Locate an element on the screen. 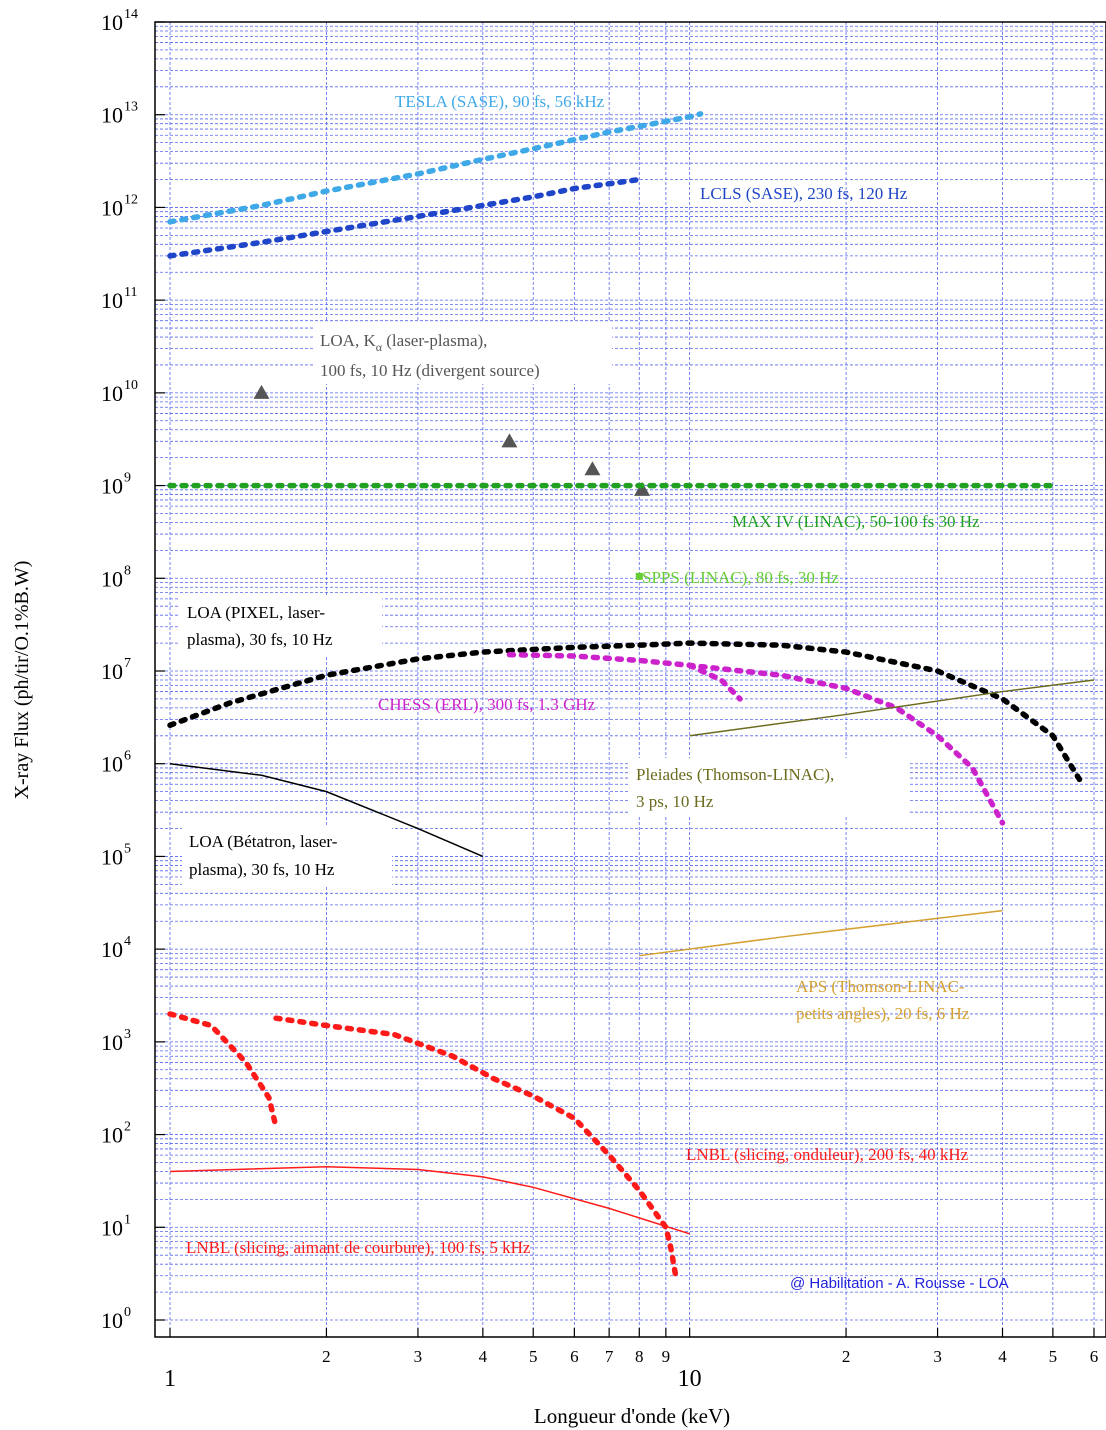 Image resolution: width=1106 pixels, height=1430 pixels. square-marker is located at coordinates (639, 576).